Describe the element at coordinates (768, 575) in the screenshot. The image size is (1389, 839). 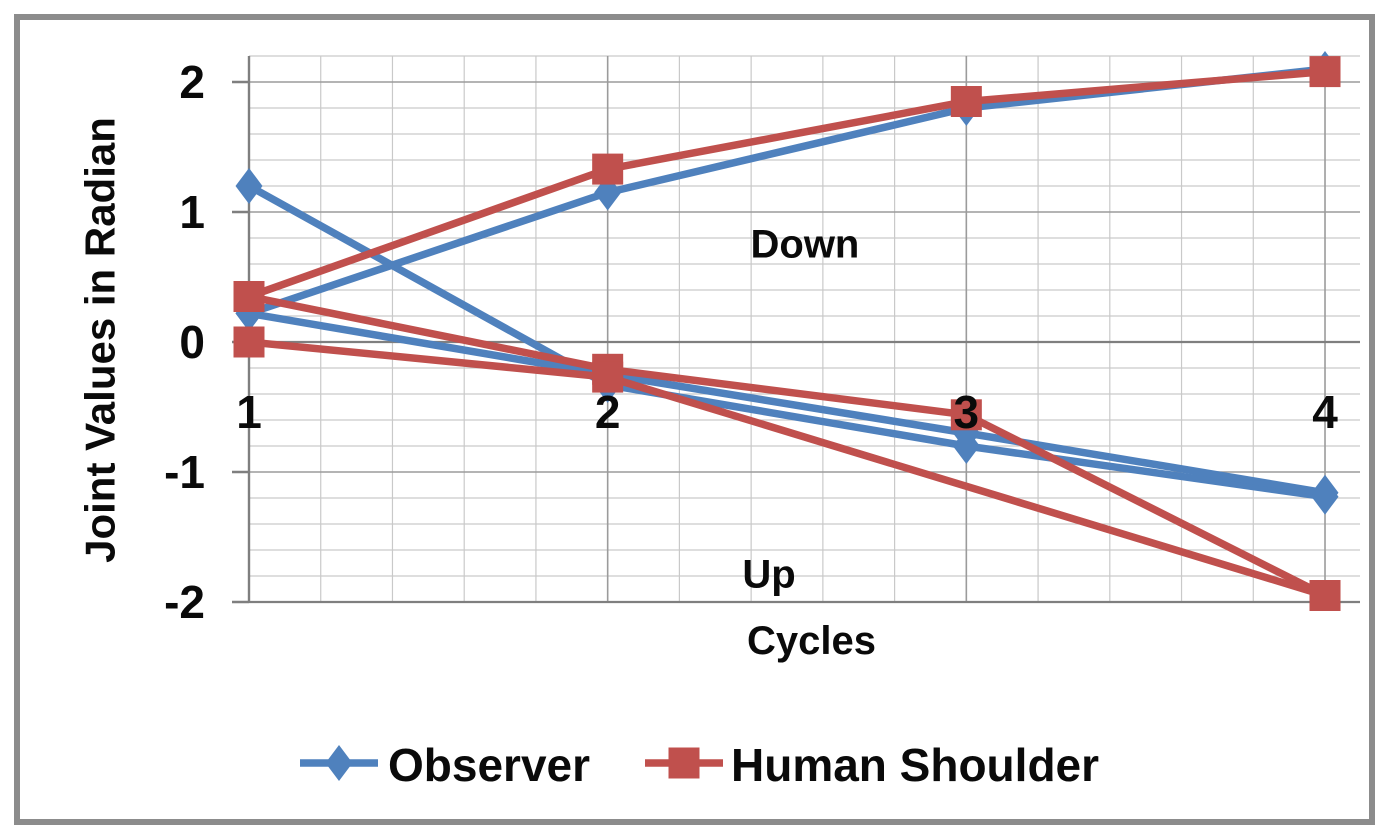
I see `annotation-up: Up` at that location.